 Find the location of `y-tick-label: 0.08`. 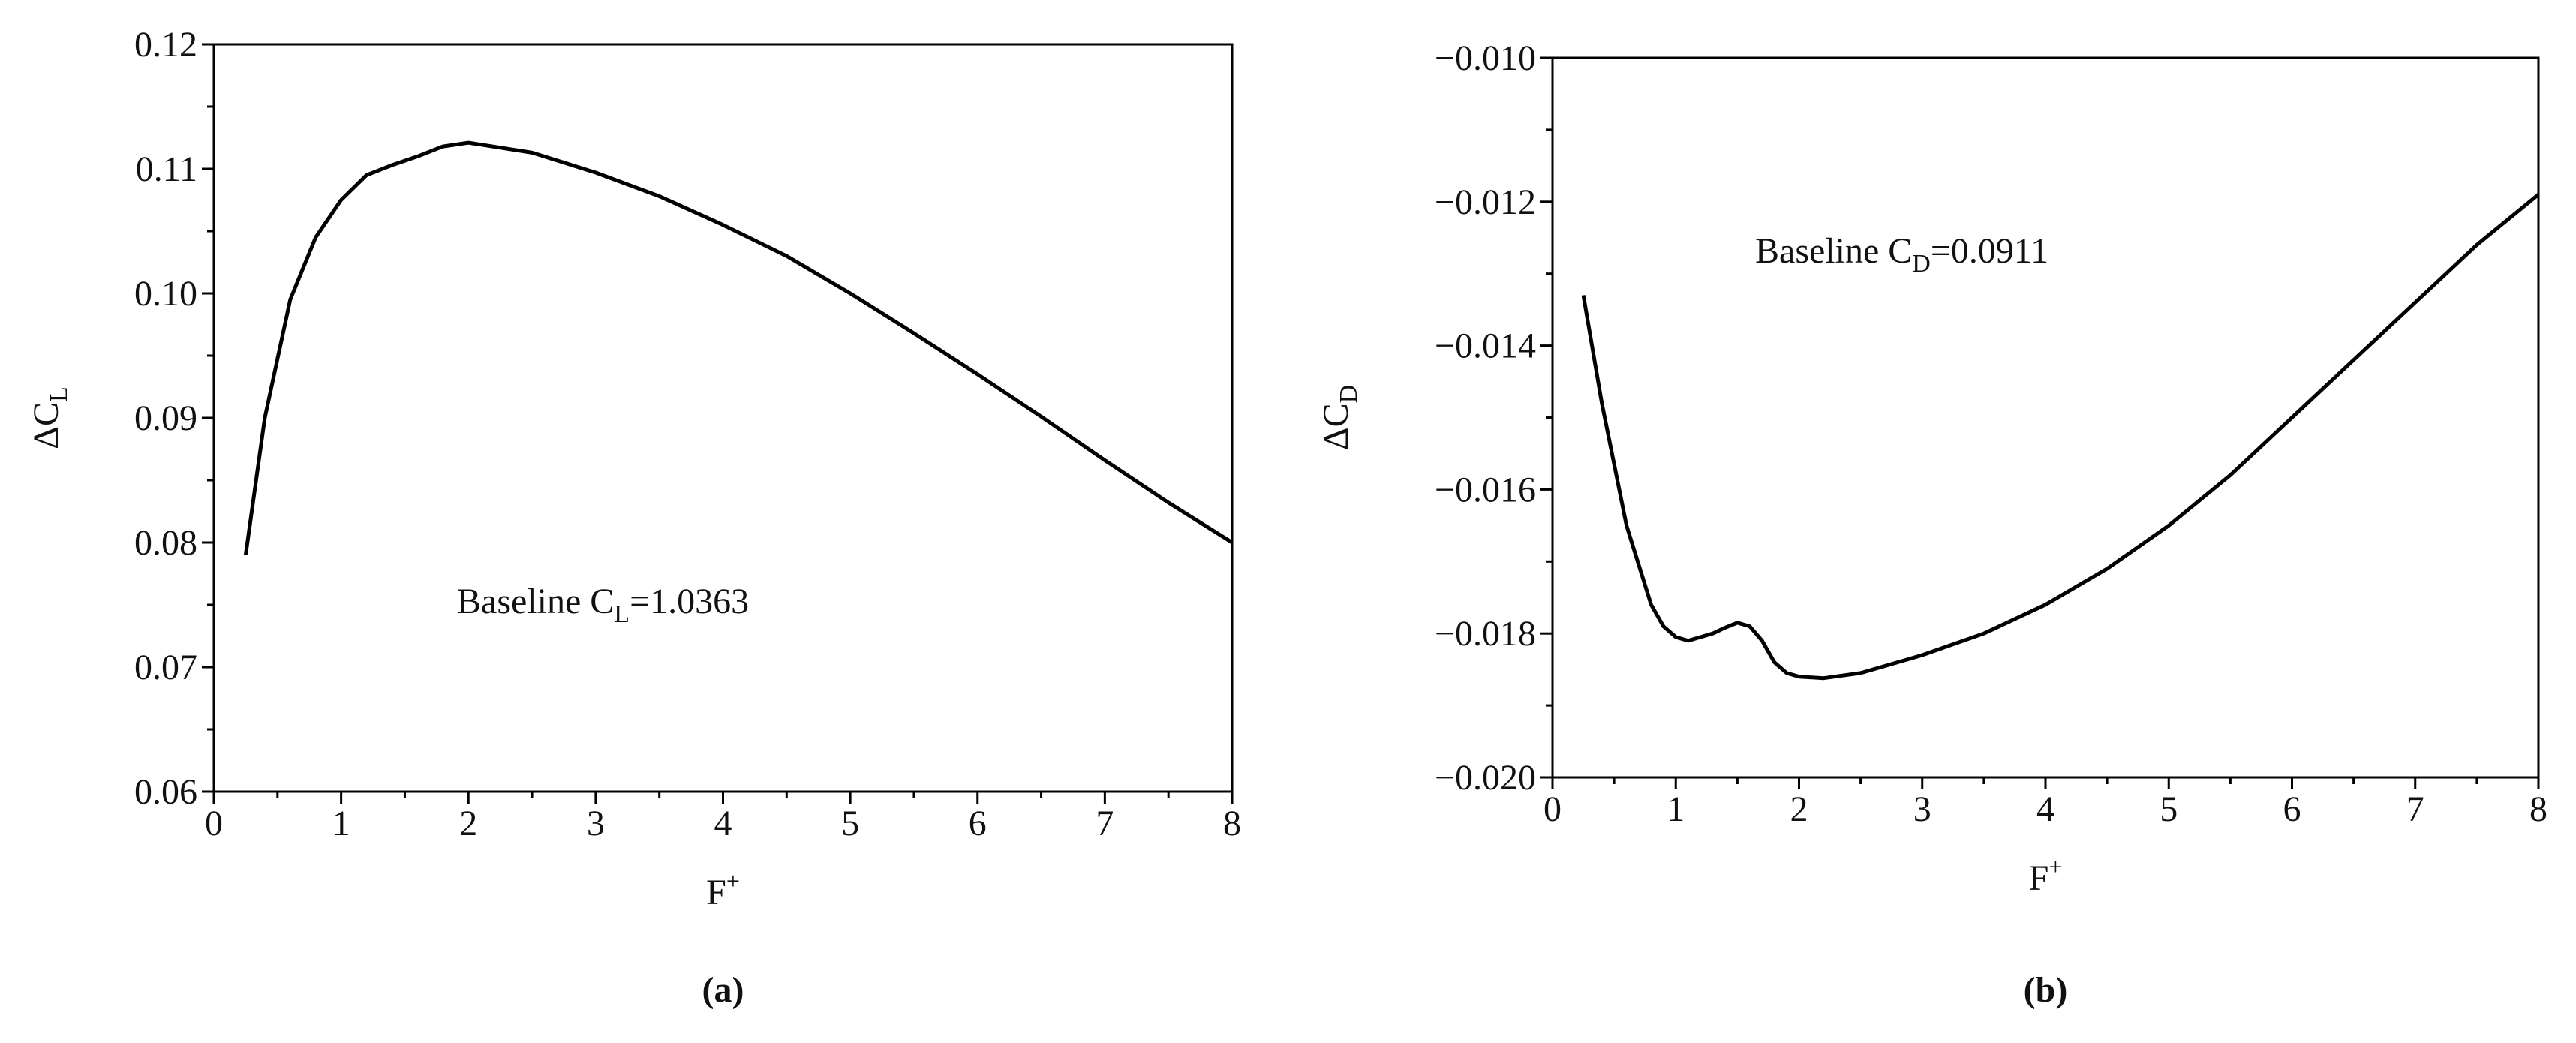

y-tick-label: 0.08 is located at coordinates (165, 543).